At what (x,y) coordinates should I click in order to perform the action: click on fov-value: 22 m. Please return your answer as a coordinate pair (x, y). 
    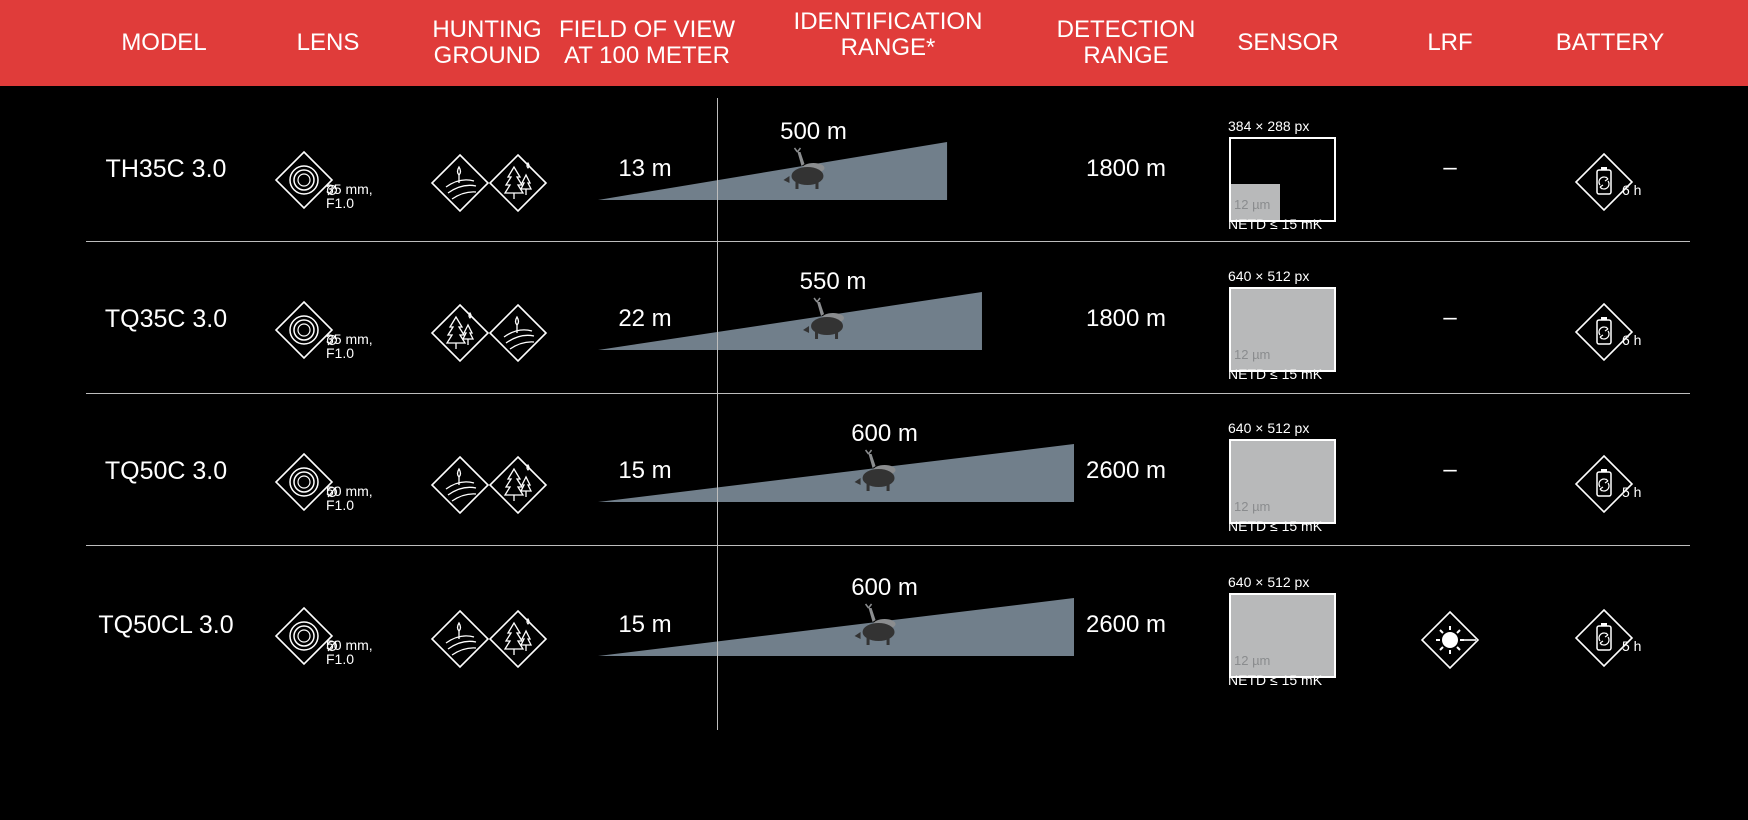
    Looking at the image, I should click on (645, 318).